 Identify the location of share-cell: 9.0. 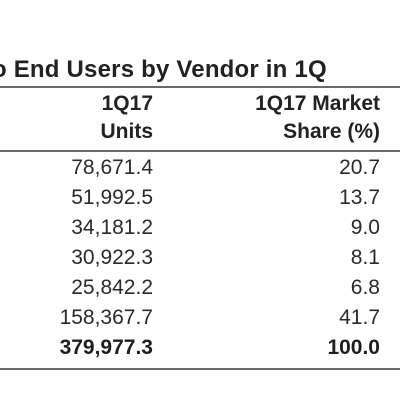
(365, 227).